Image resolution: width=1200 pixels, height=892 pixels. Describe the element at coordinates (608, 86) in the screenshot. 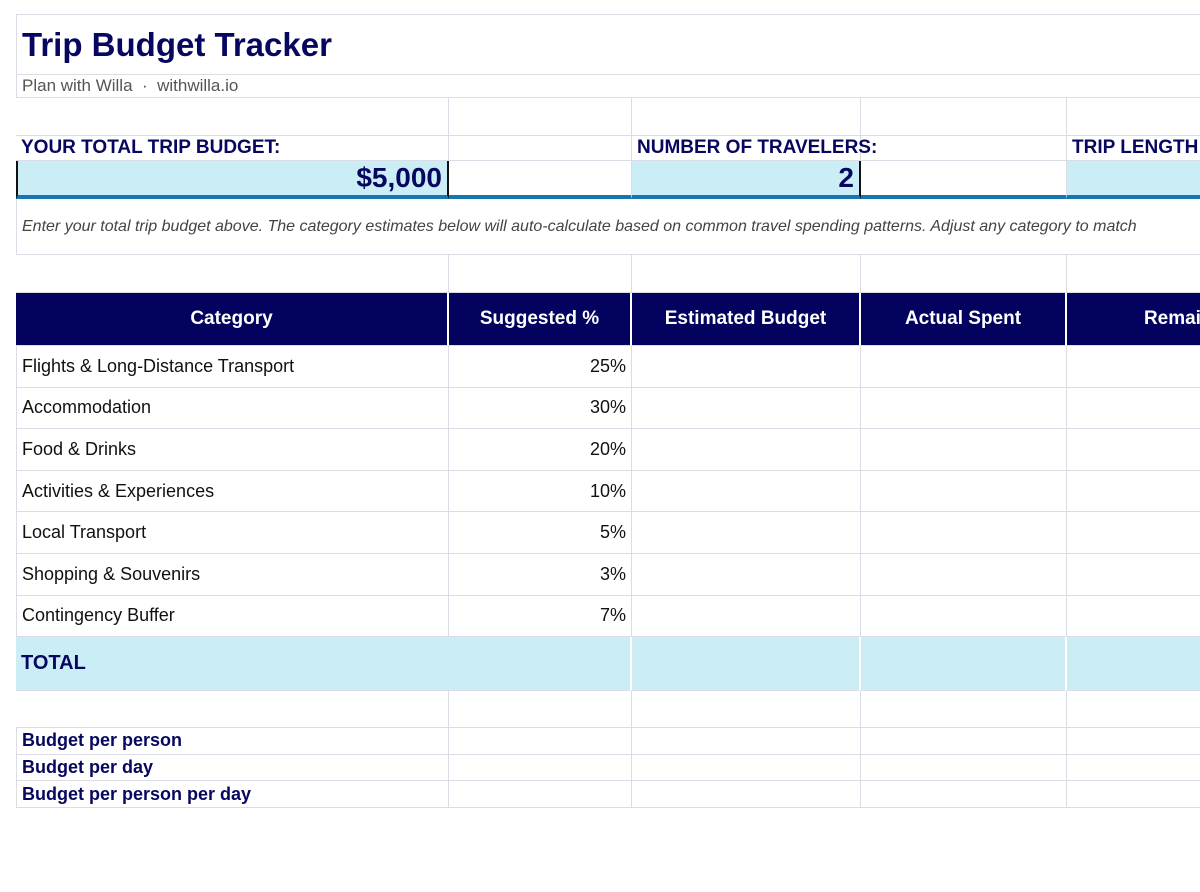

I see `subtitle: Plan with Willa · withwilla.io` at that location.